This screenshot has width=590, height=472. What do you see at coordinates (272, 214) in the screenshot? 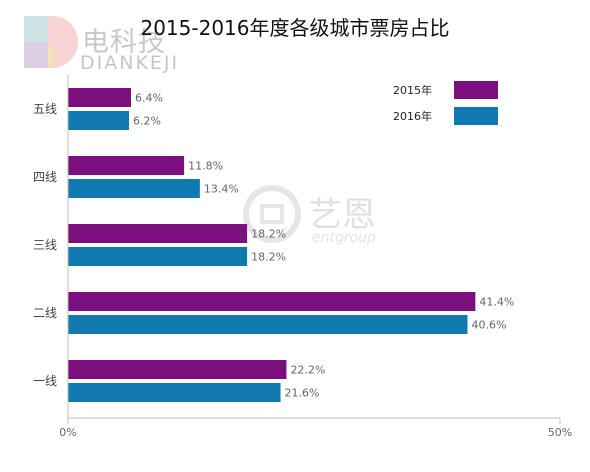
I see `watermark-logo-icon` at bounding box center [272, 214].